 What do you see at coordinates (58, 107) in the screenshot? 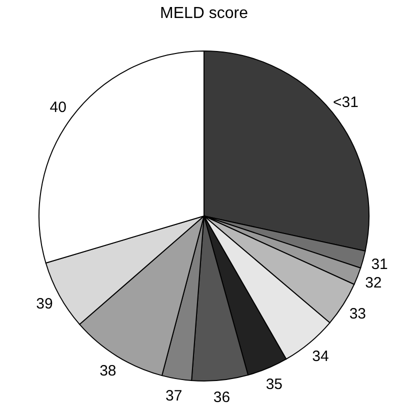
I see `slice-label: 40` at bounding box center [58, 107].